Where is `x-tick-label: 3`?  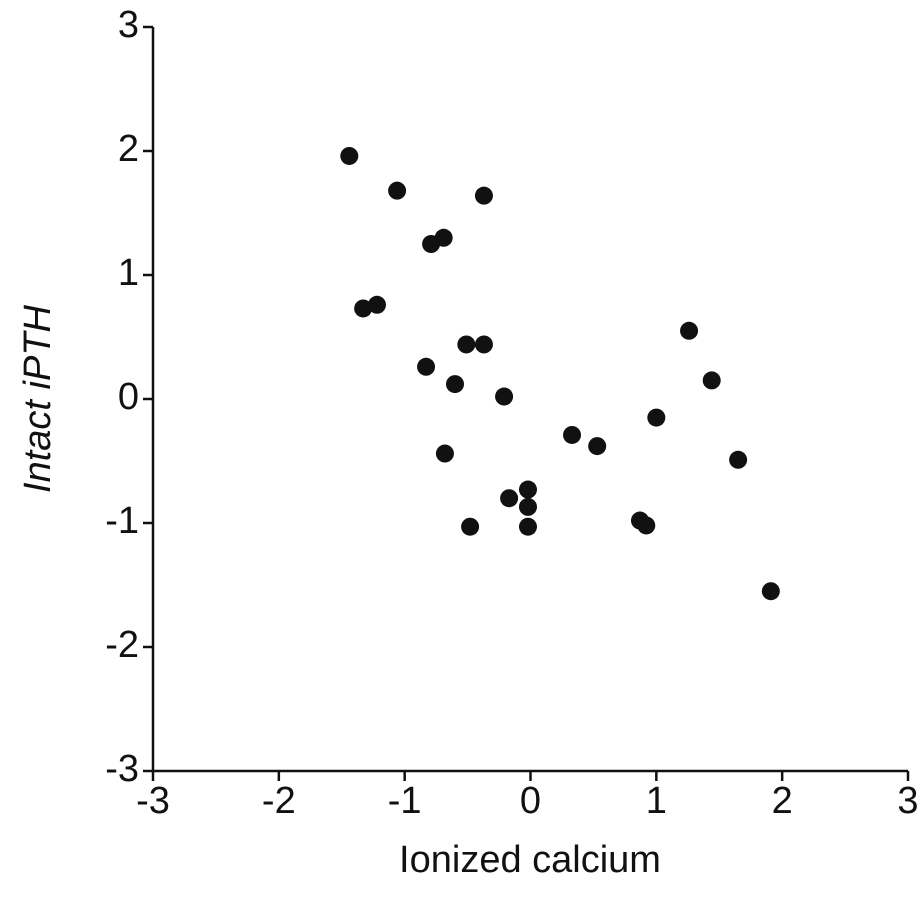
x-tick-label: 3 is located at coordinates (907, 801).